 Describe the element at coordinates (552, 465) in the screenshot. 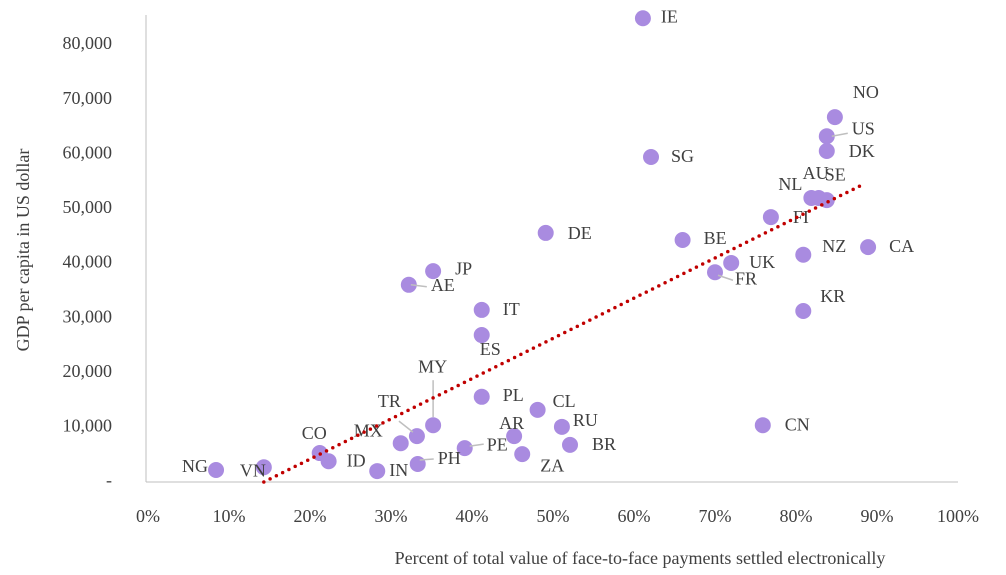

I see `point-label: ZA` at that location.